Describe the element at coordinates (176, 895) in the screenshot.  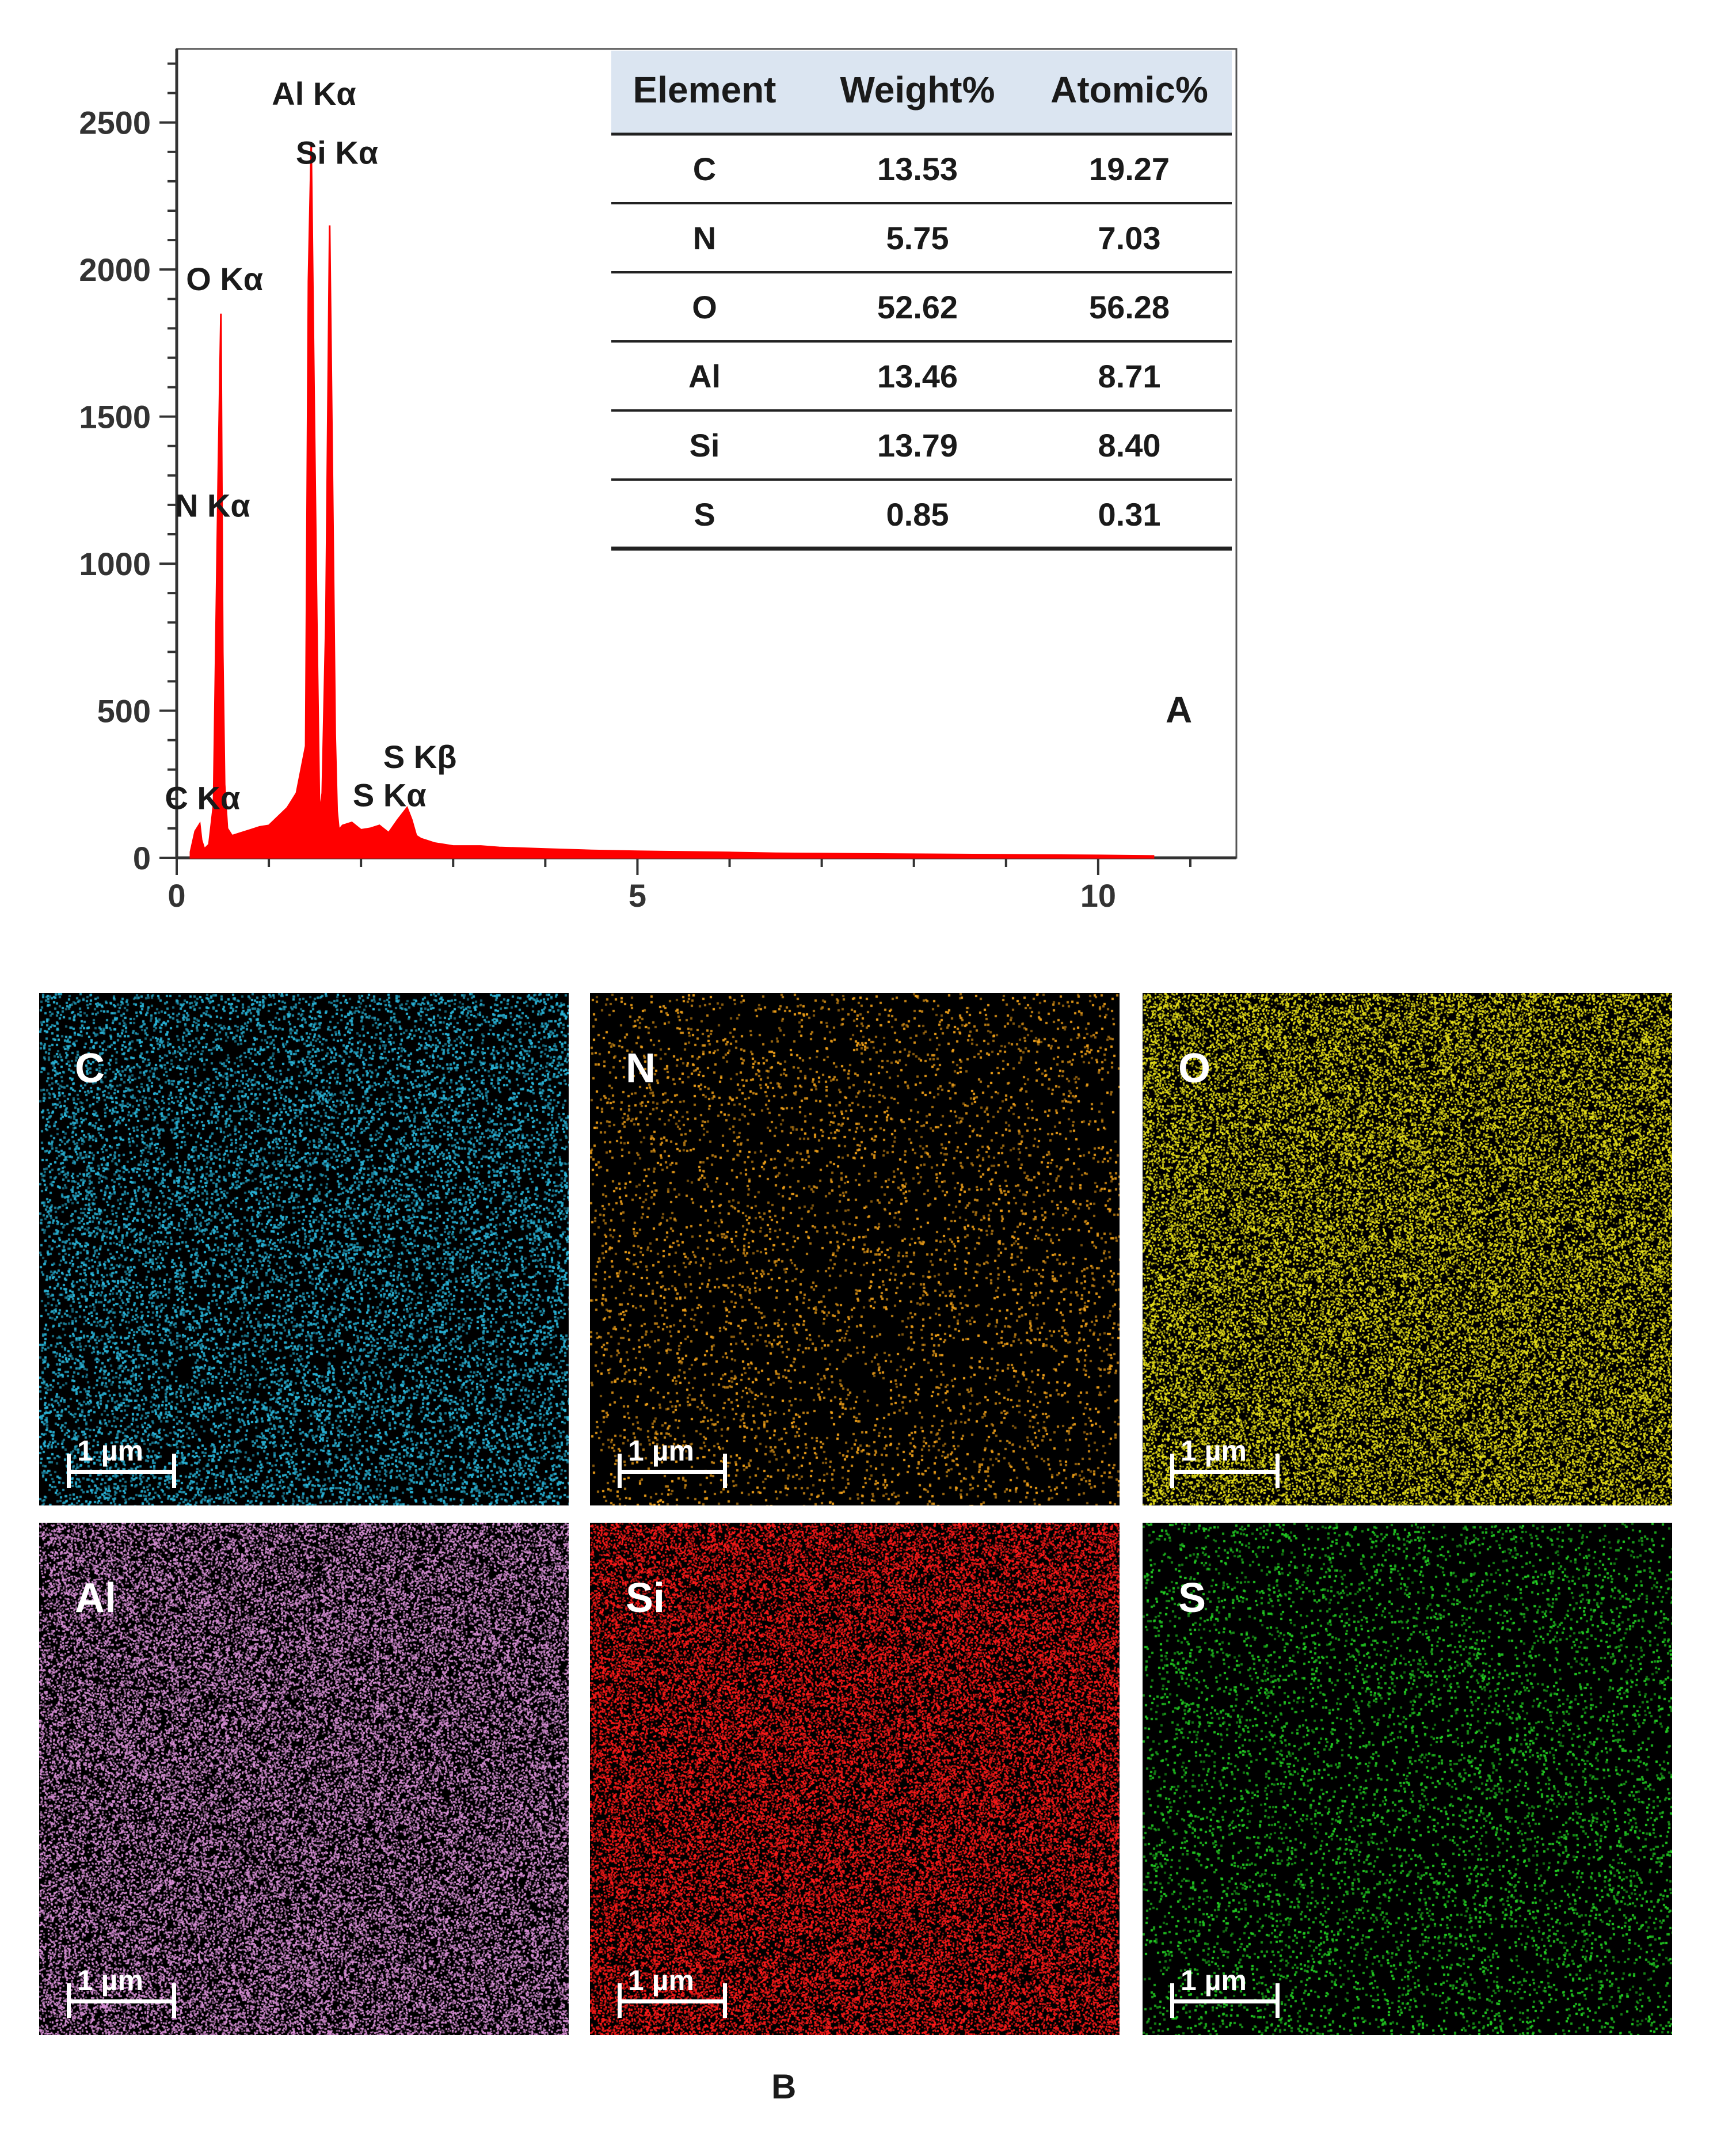
I see `x-tick-label: 0` at that location.